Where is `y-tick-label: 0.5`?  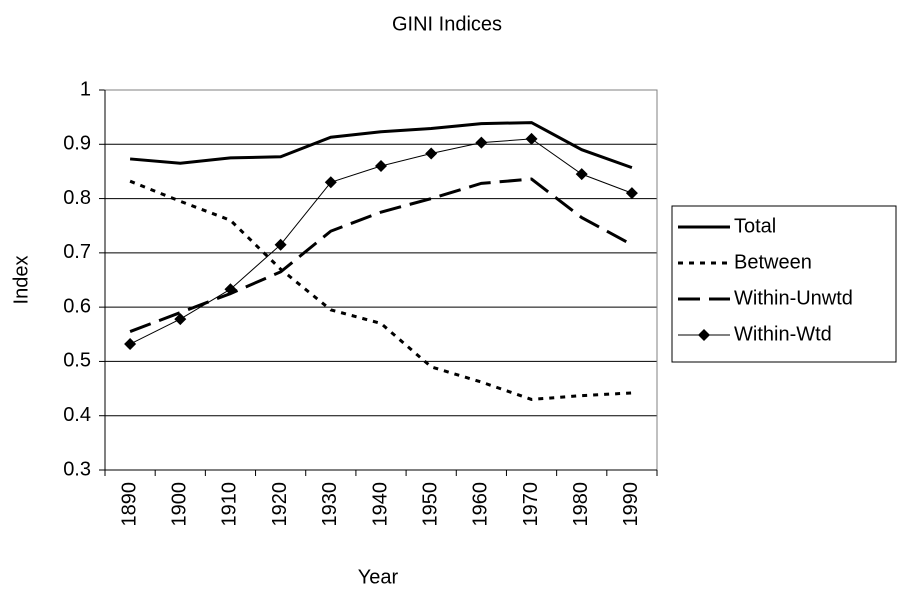 y-tick-label: 0.5 is located at coordinates (77, 361).